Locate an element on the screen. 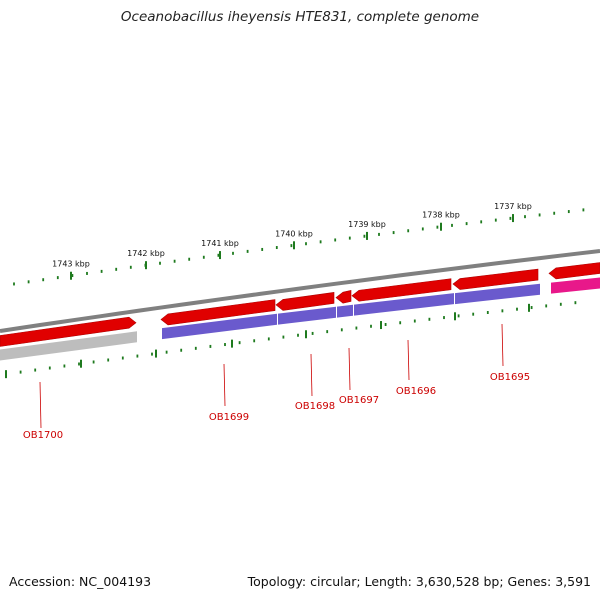 This screenshot has width=600, height=600. genome-backbone is located at coordinates (300, 291).